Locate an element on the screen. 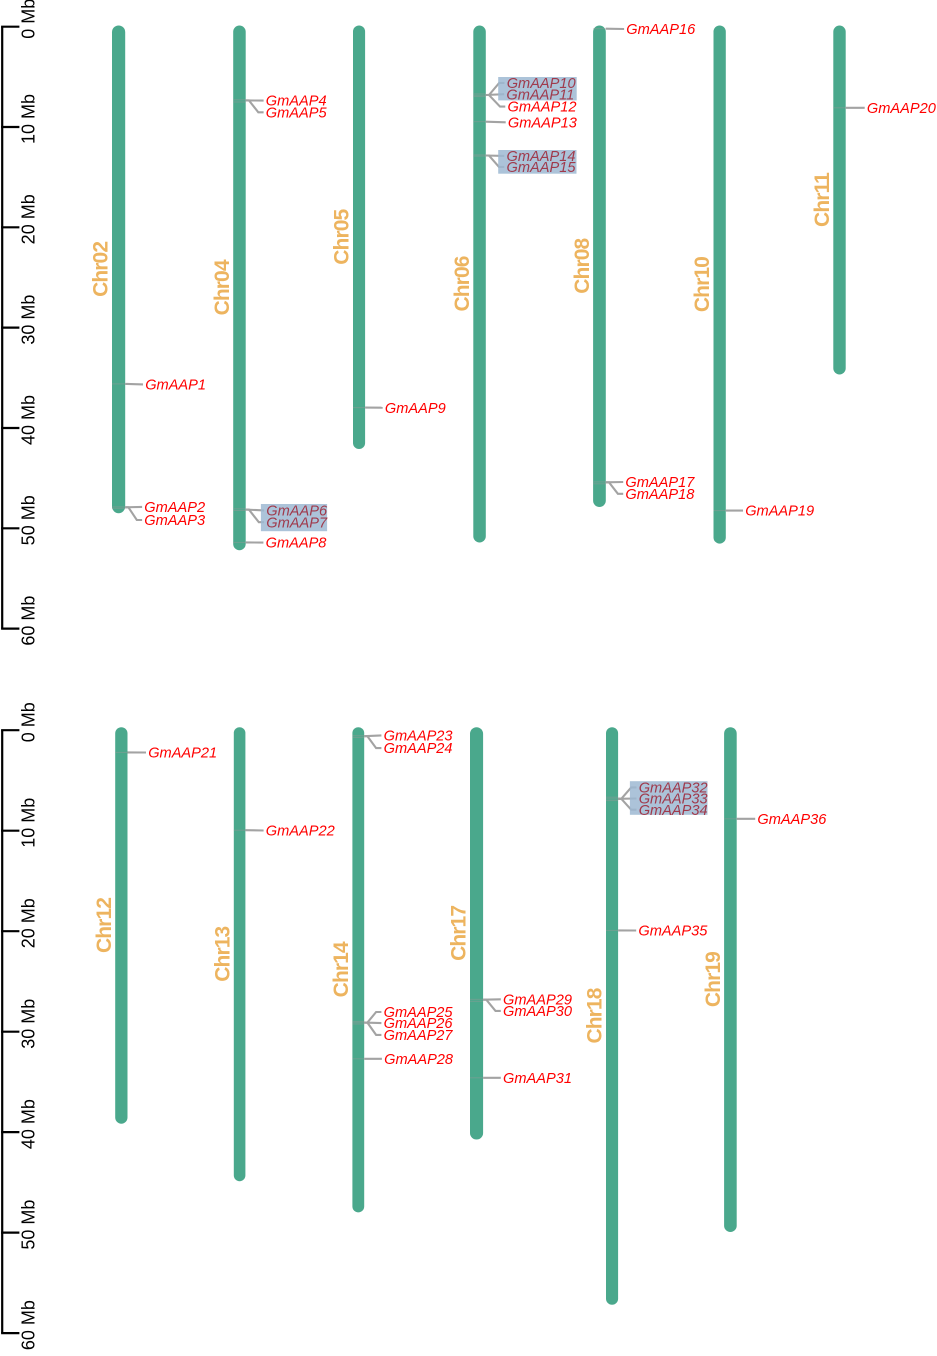 This screenshot has width=937, height=1356. svg-text: GmAAP9 is located at coordinates (415, 409).